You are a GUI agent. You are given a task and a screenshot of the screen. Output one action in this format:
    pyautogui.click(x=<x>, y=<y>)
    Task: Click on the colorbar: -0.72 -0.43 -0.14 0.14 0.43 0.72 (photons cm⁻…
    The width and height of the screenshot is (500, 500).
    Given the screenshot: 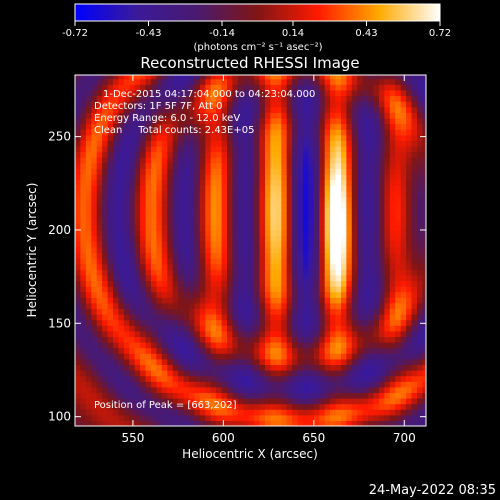 What is the action you would take?
    pyautogui.click(x=256, y=28)
    